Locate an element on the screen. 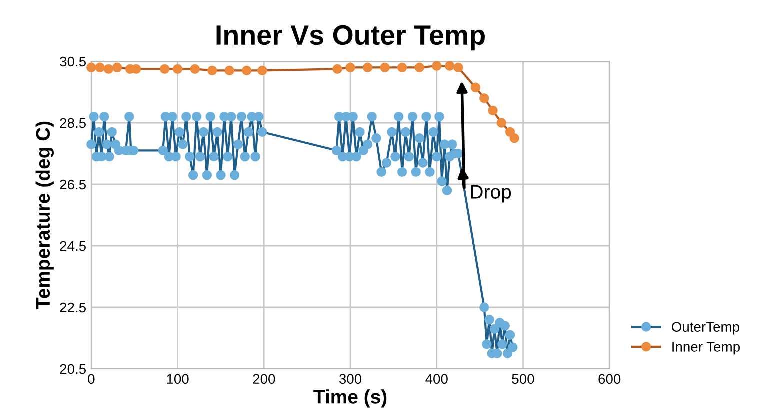  y-tick-label: 28.5 is located at coordinates (73, 123).